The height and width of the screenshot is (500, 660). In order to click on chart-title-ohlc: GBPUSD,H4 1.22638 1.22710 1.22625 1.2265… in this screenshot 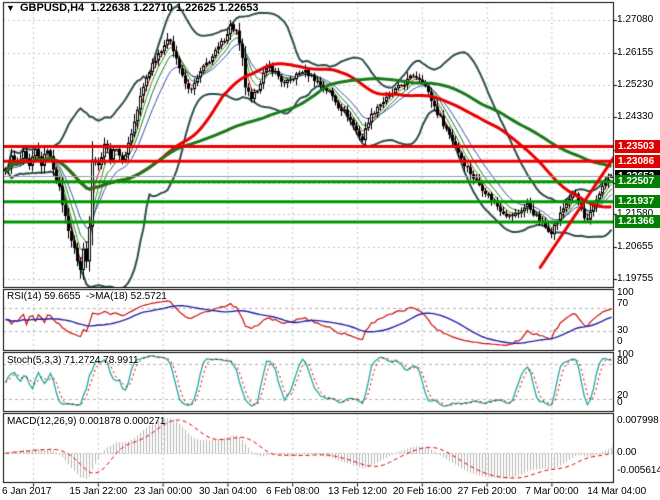, I will do `click(139, 8)`.